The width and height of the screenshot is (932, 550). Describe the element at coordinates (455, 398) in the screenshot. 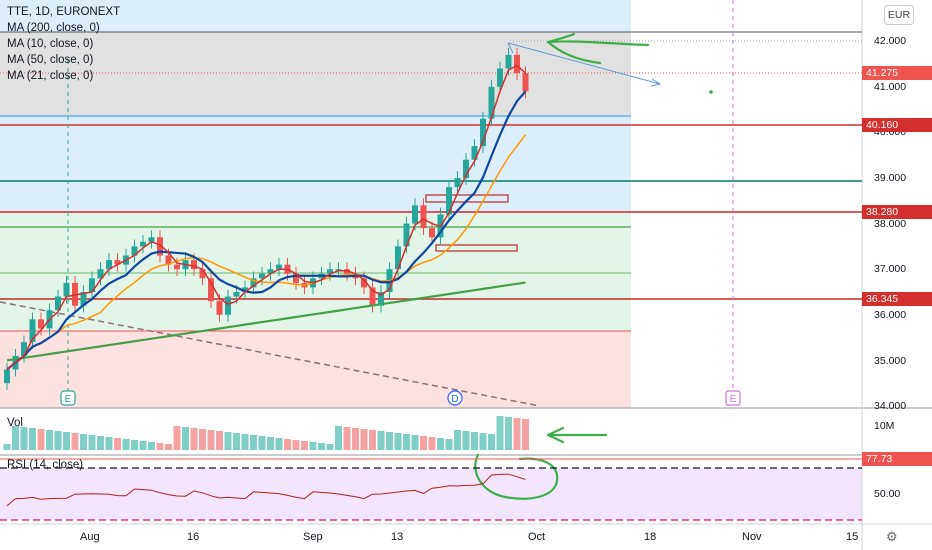

I see `dividend-marker: D` at that location.